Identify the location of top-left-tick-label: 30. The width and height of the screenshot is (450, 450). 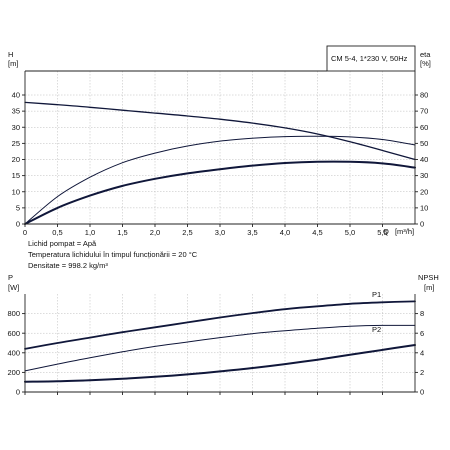
(16, 127).